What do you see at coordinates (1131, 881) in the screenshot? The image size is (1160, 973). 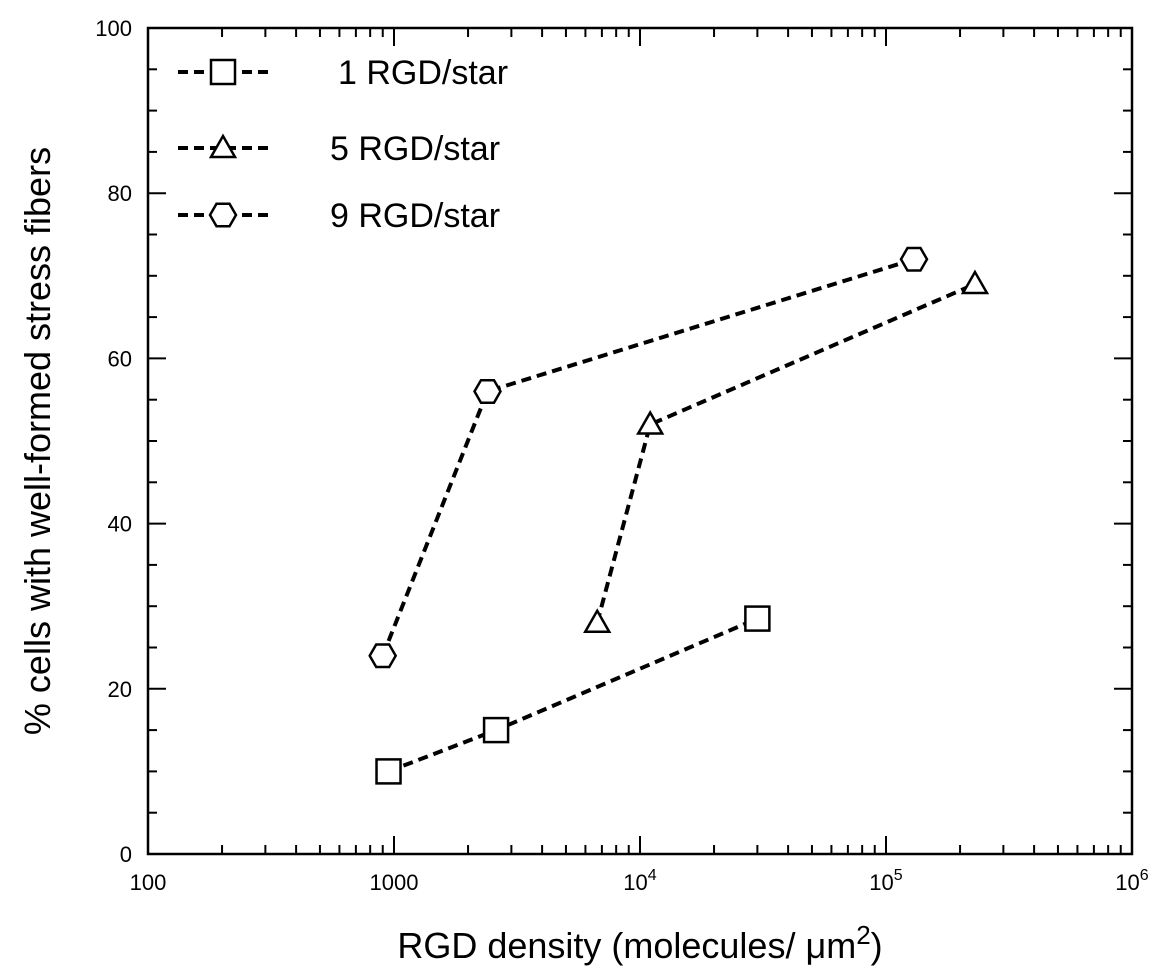 I see `x-tick-label: 10⁶` at bounding box center [1131, 881].